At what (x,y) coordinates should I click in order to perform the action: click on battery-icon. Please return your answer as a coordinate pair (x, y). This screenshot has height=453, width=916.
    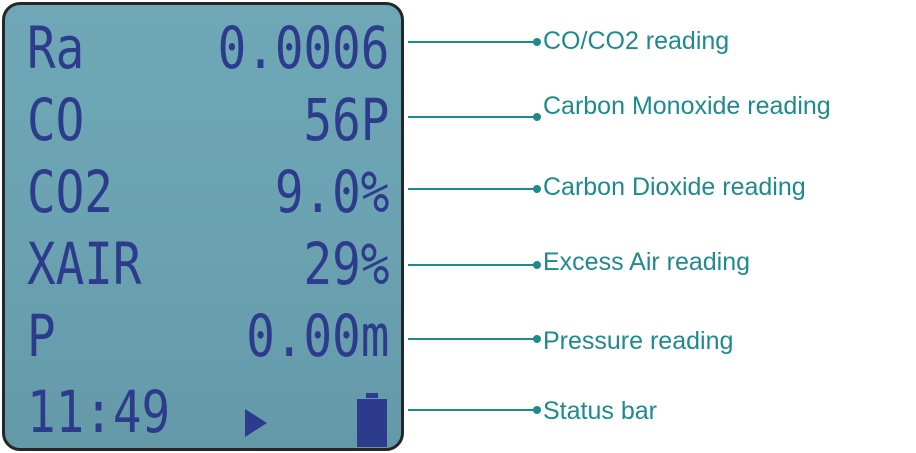
    Looking at the image, I should click on (372, 420).